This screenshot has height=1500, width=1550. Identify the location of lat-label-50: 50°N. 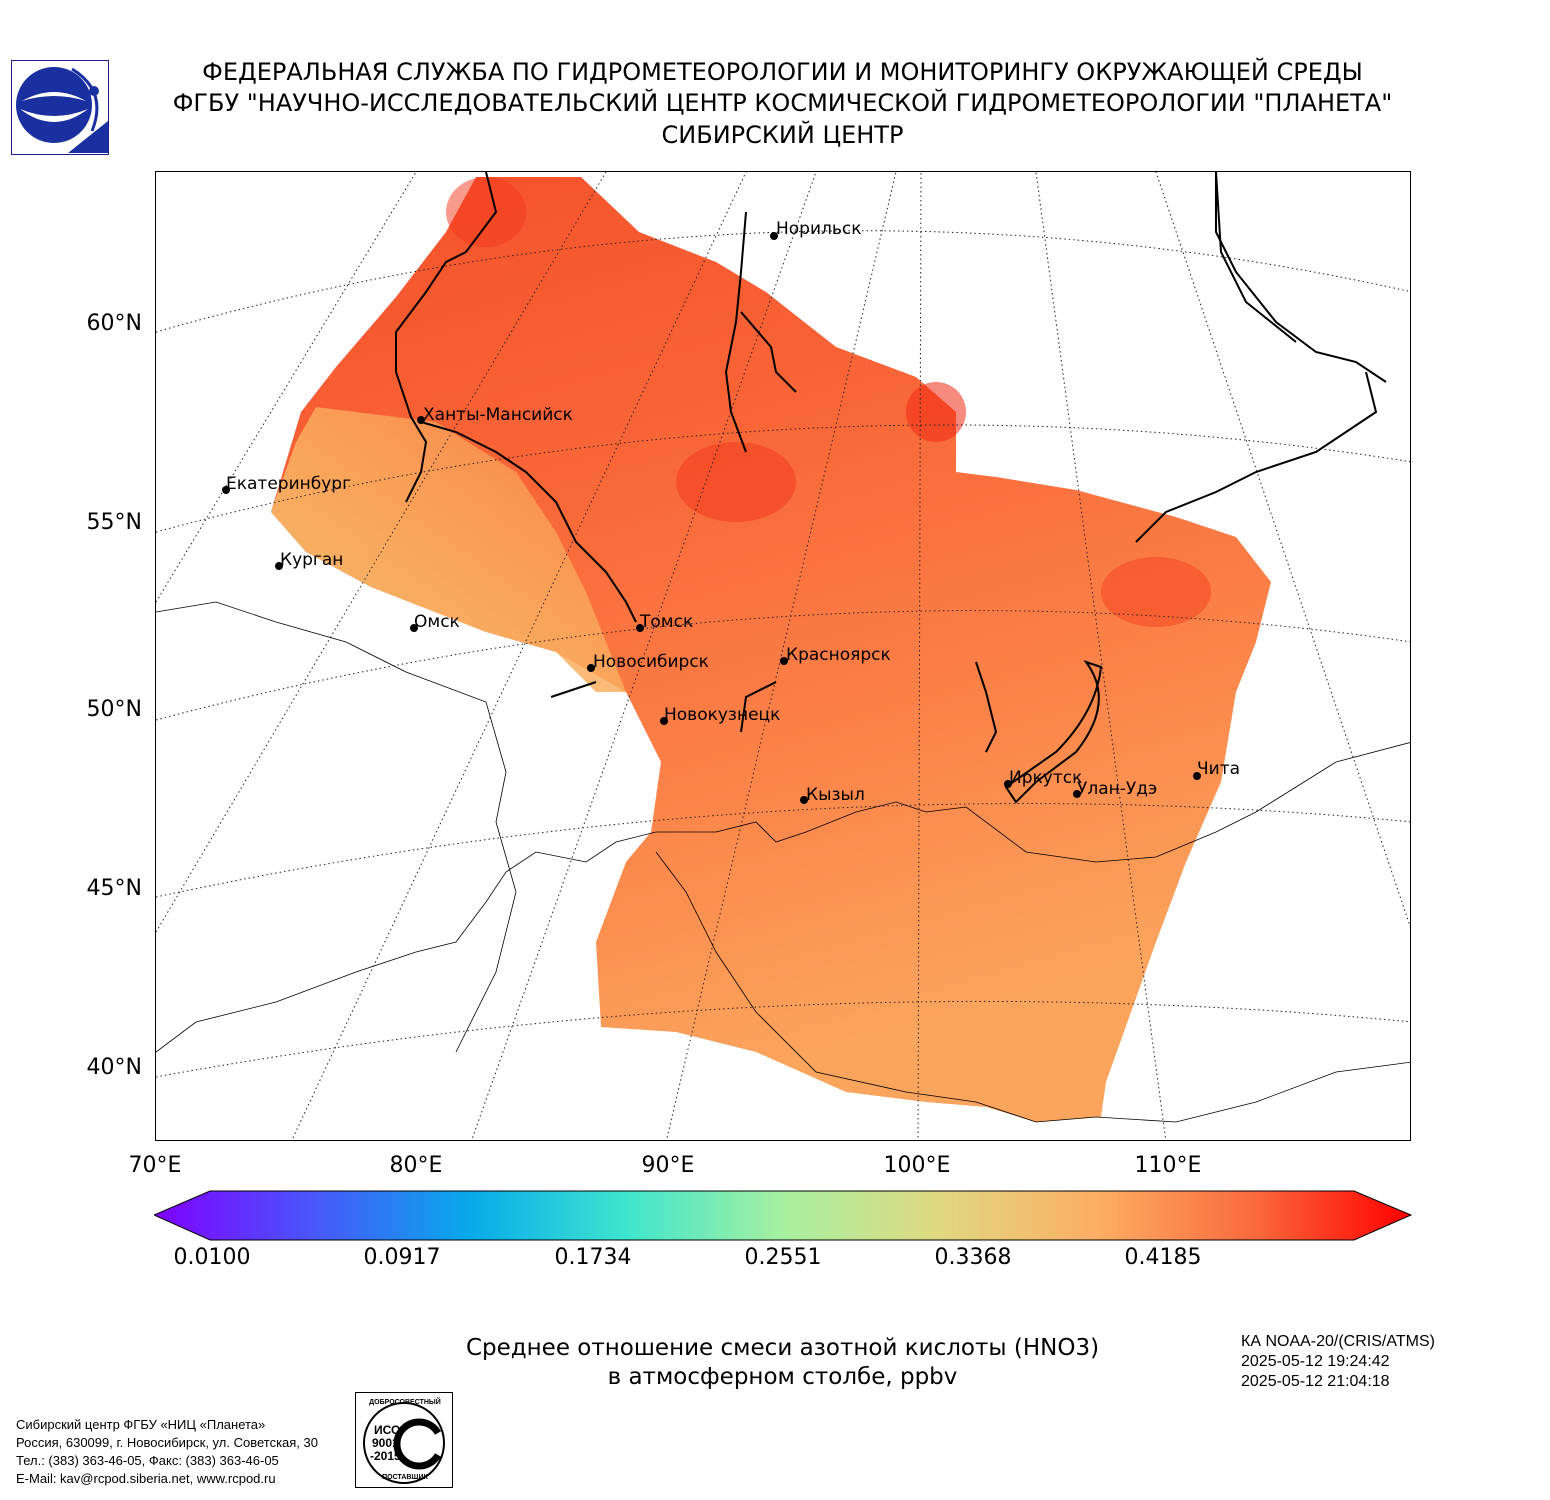
(114, 709).